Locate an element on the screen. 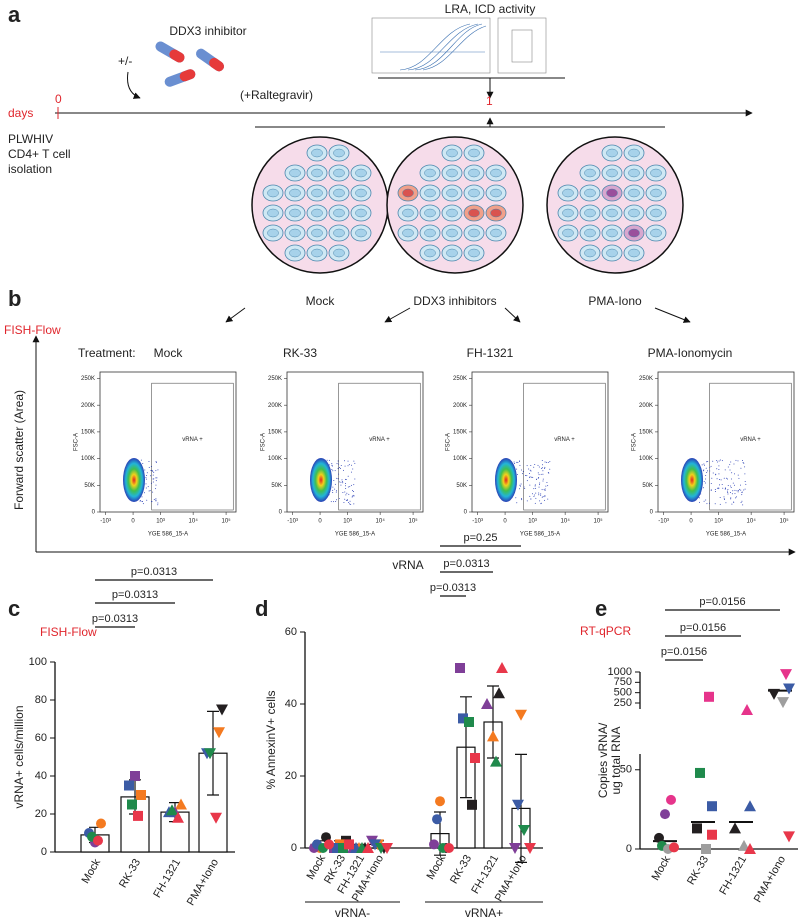 This screenshot has width=798, height=919. method-label: FISH-Flow is located at coordinates (32, 330).